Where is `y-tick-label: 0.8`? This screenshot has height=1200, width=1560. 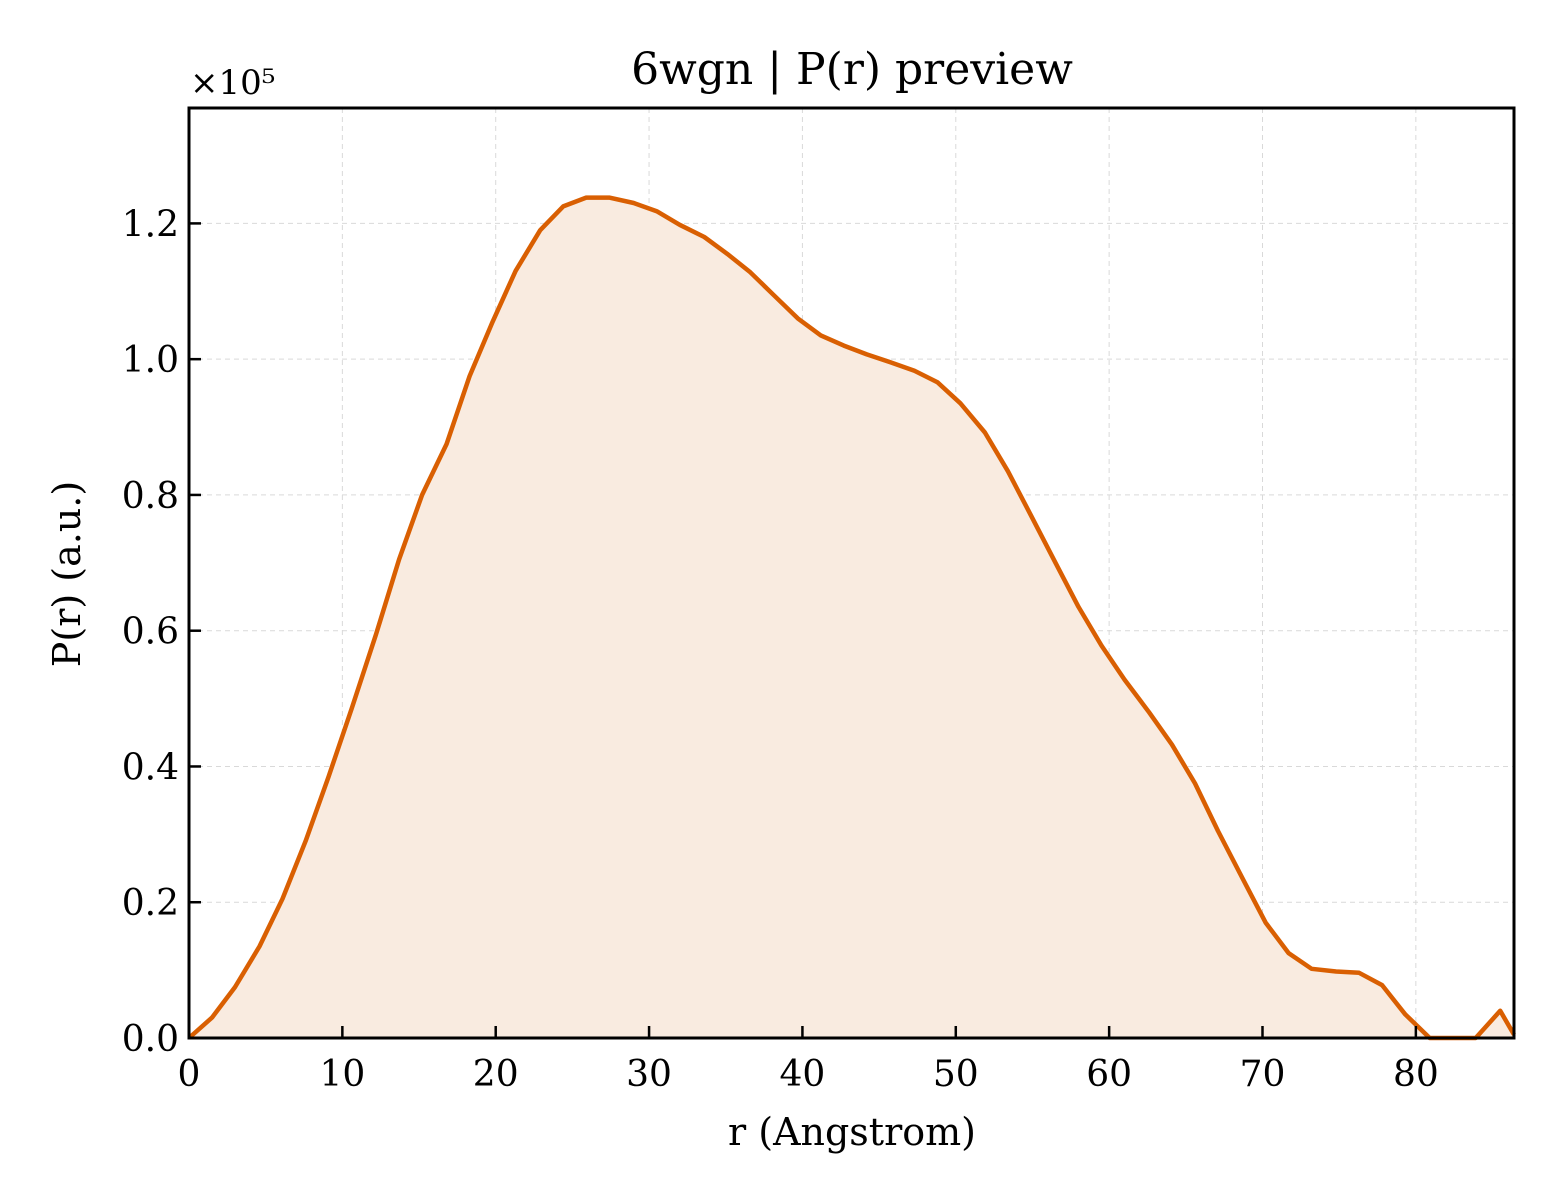 y-tick-label: 0.8 is located at coordinates (150, 496).